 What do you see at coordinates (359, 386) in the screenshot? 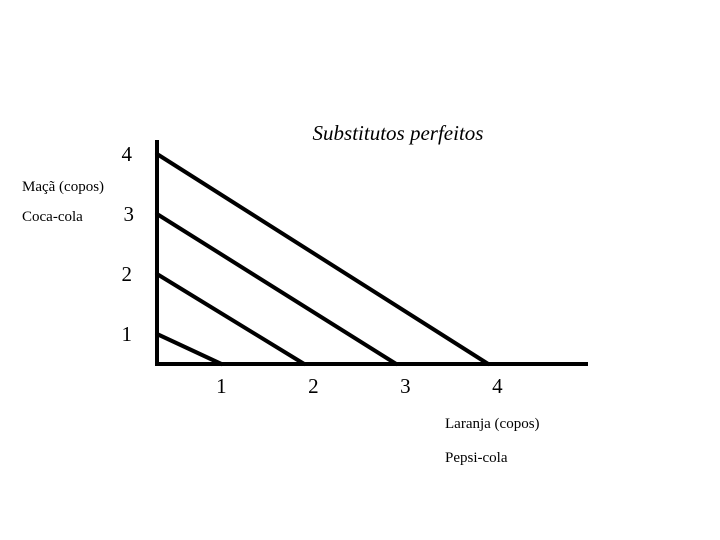
I see `x-tick-labels: 1 2 3 4` at bounding box center [359, 386].